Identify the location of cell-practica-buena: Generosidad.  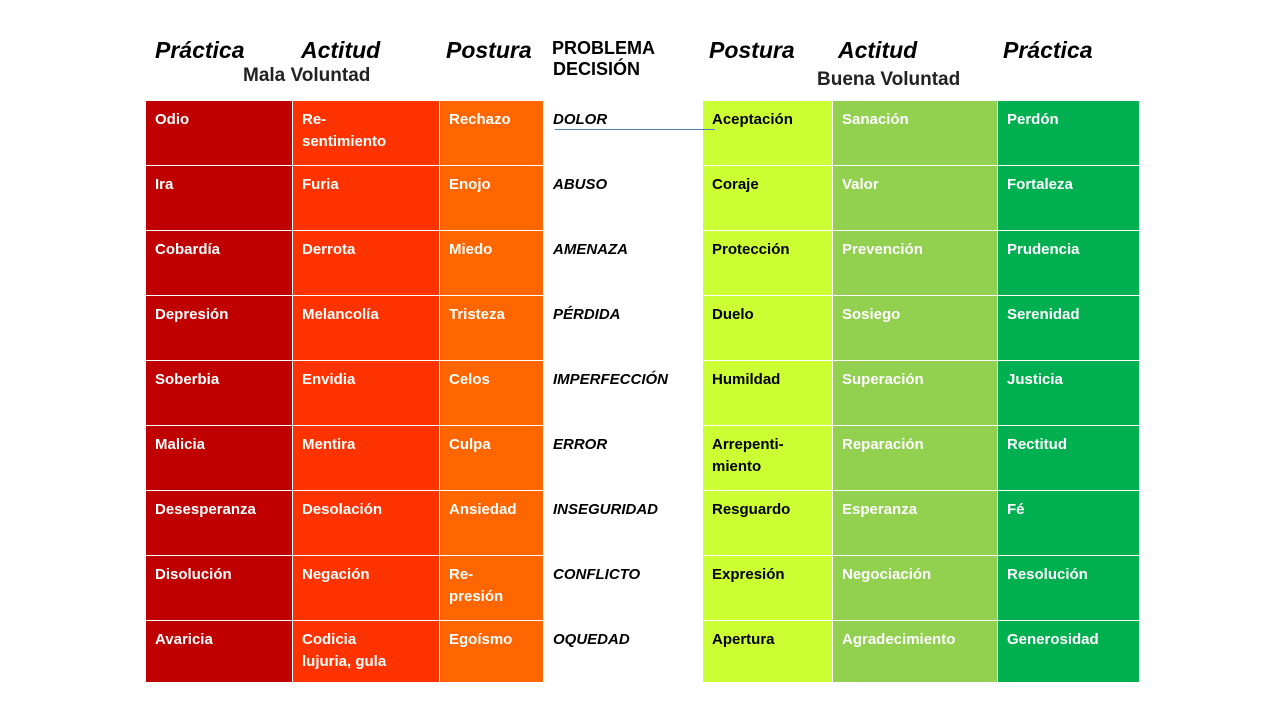
(1068, 651).